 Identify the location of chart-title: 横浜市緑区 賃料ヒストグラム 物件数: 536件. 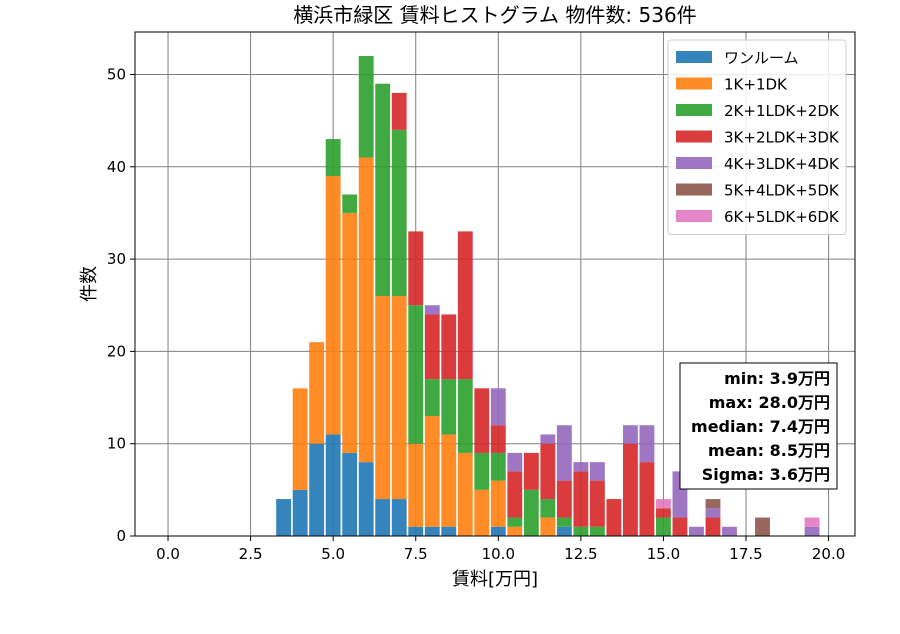
(494, 15).